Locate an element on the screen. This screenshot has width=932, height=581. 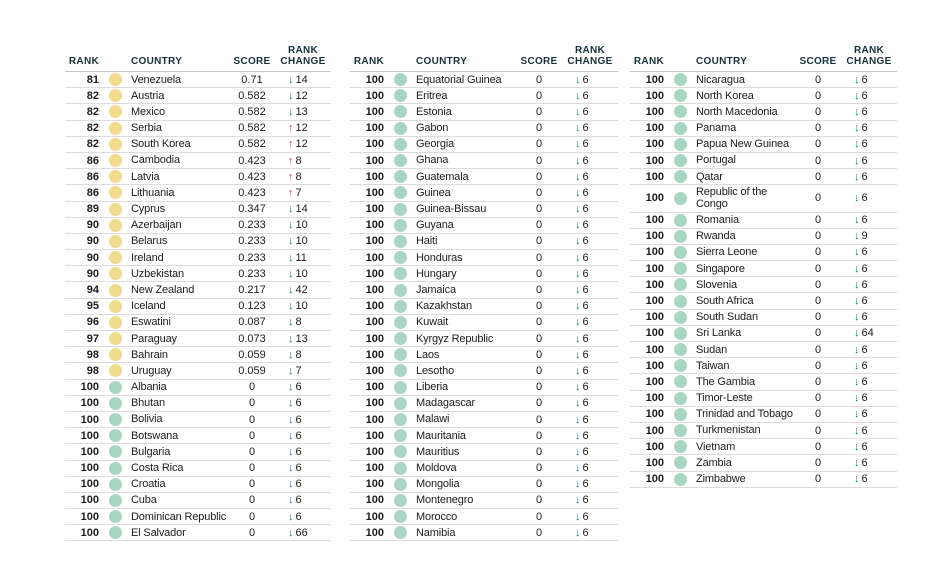
country-name: Bulgaria is located at coordinates (151, 451).